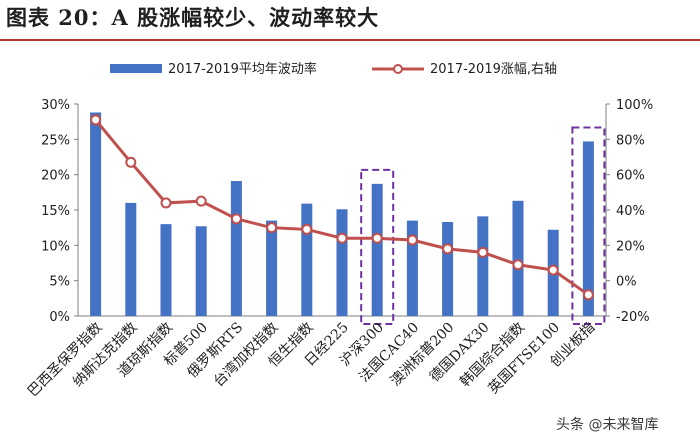 The image size is (700, 444). I want to click on chart-title: 图表 20：A 股涨幅较少、波动率较大, so click(193, 17).